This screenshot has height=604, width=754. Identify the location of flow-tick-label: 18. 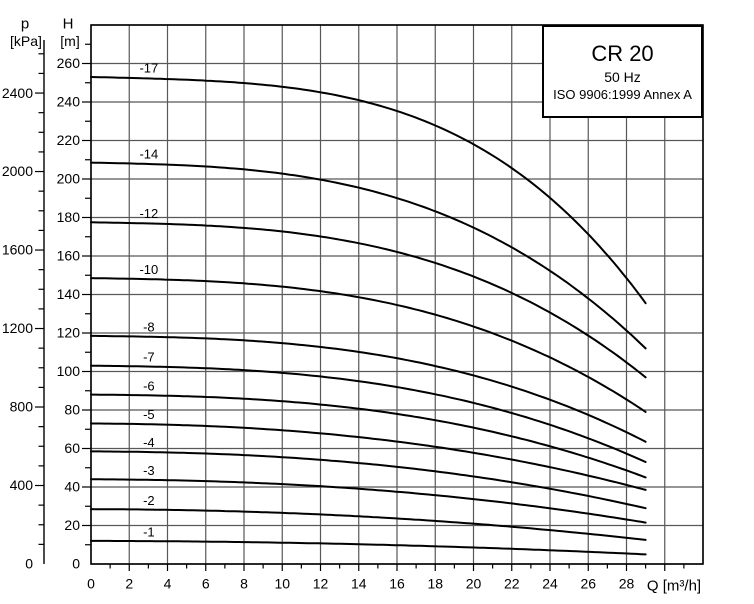
(435, 584).